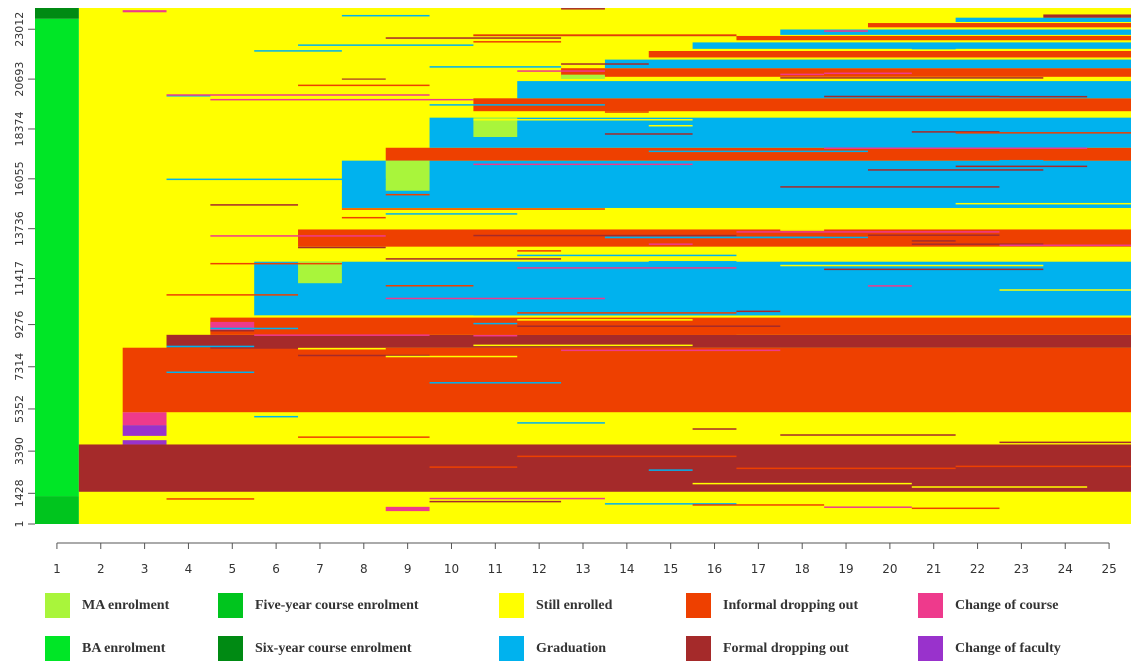 The width and height of the screenshot is (1131, 664). Describe the element at coordinates (364, 569) in the screenshot. I see `x-tick-label: 8` at that location.